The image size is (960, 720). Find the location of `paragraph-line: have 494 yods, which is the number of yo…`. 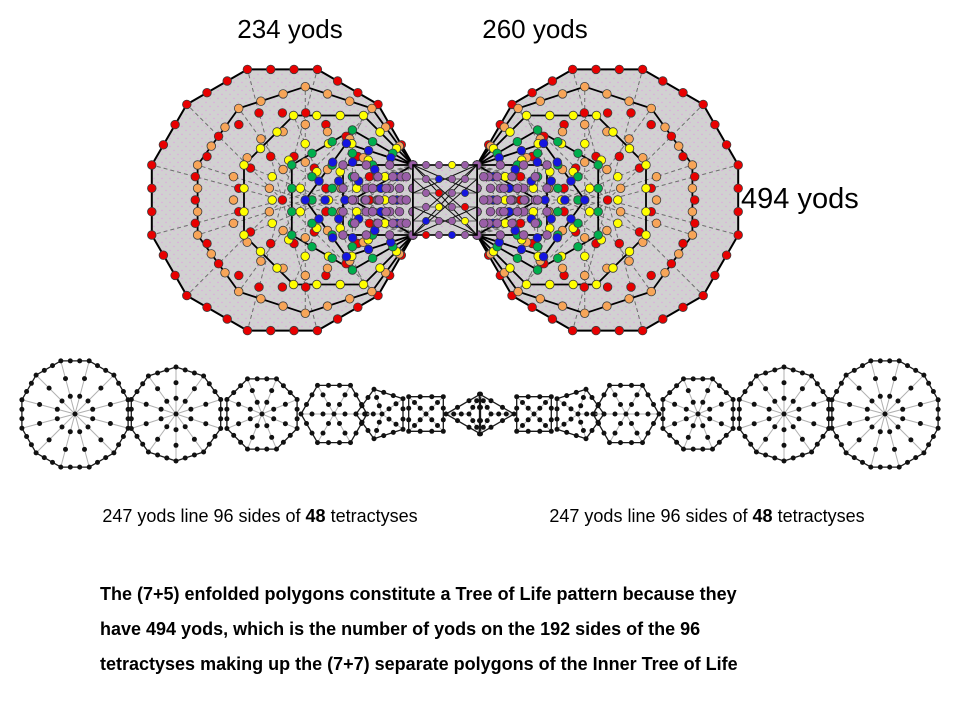

paragraph-line: have 494 yods, which is the number of yo… is located at coordinates (400, 629).